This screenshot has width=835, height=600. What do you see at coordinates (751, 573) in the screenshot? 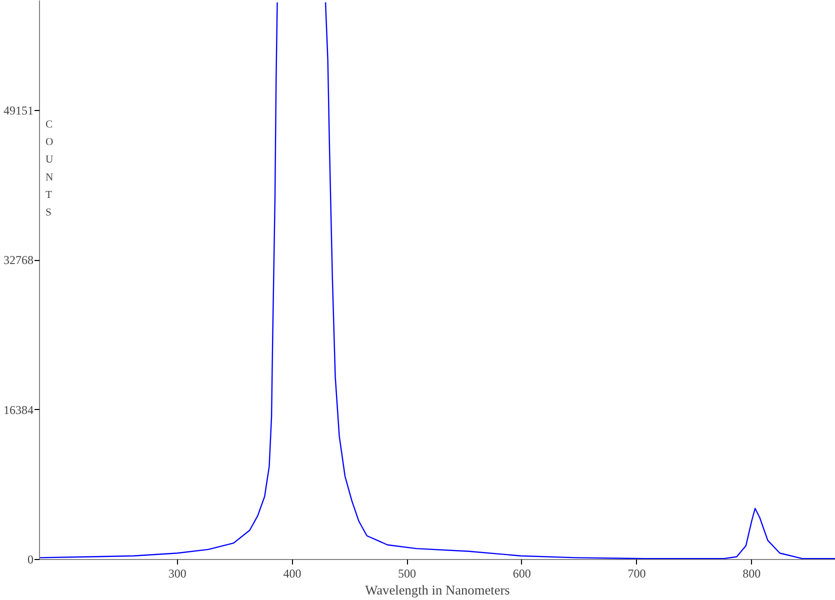
I see `x-tick-label: 800` at bounding box center [751, 573].